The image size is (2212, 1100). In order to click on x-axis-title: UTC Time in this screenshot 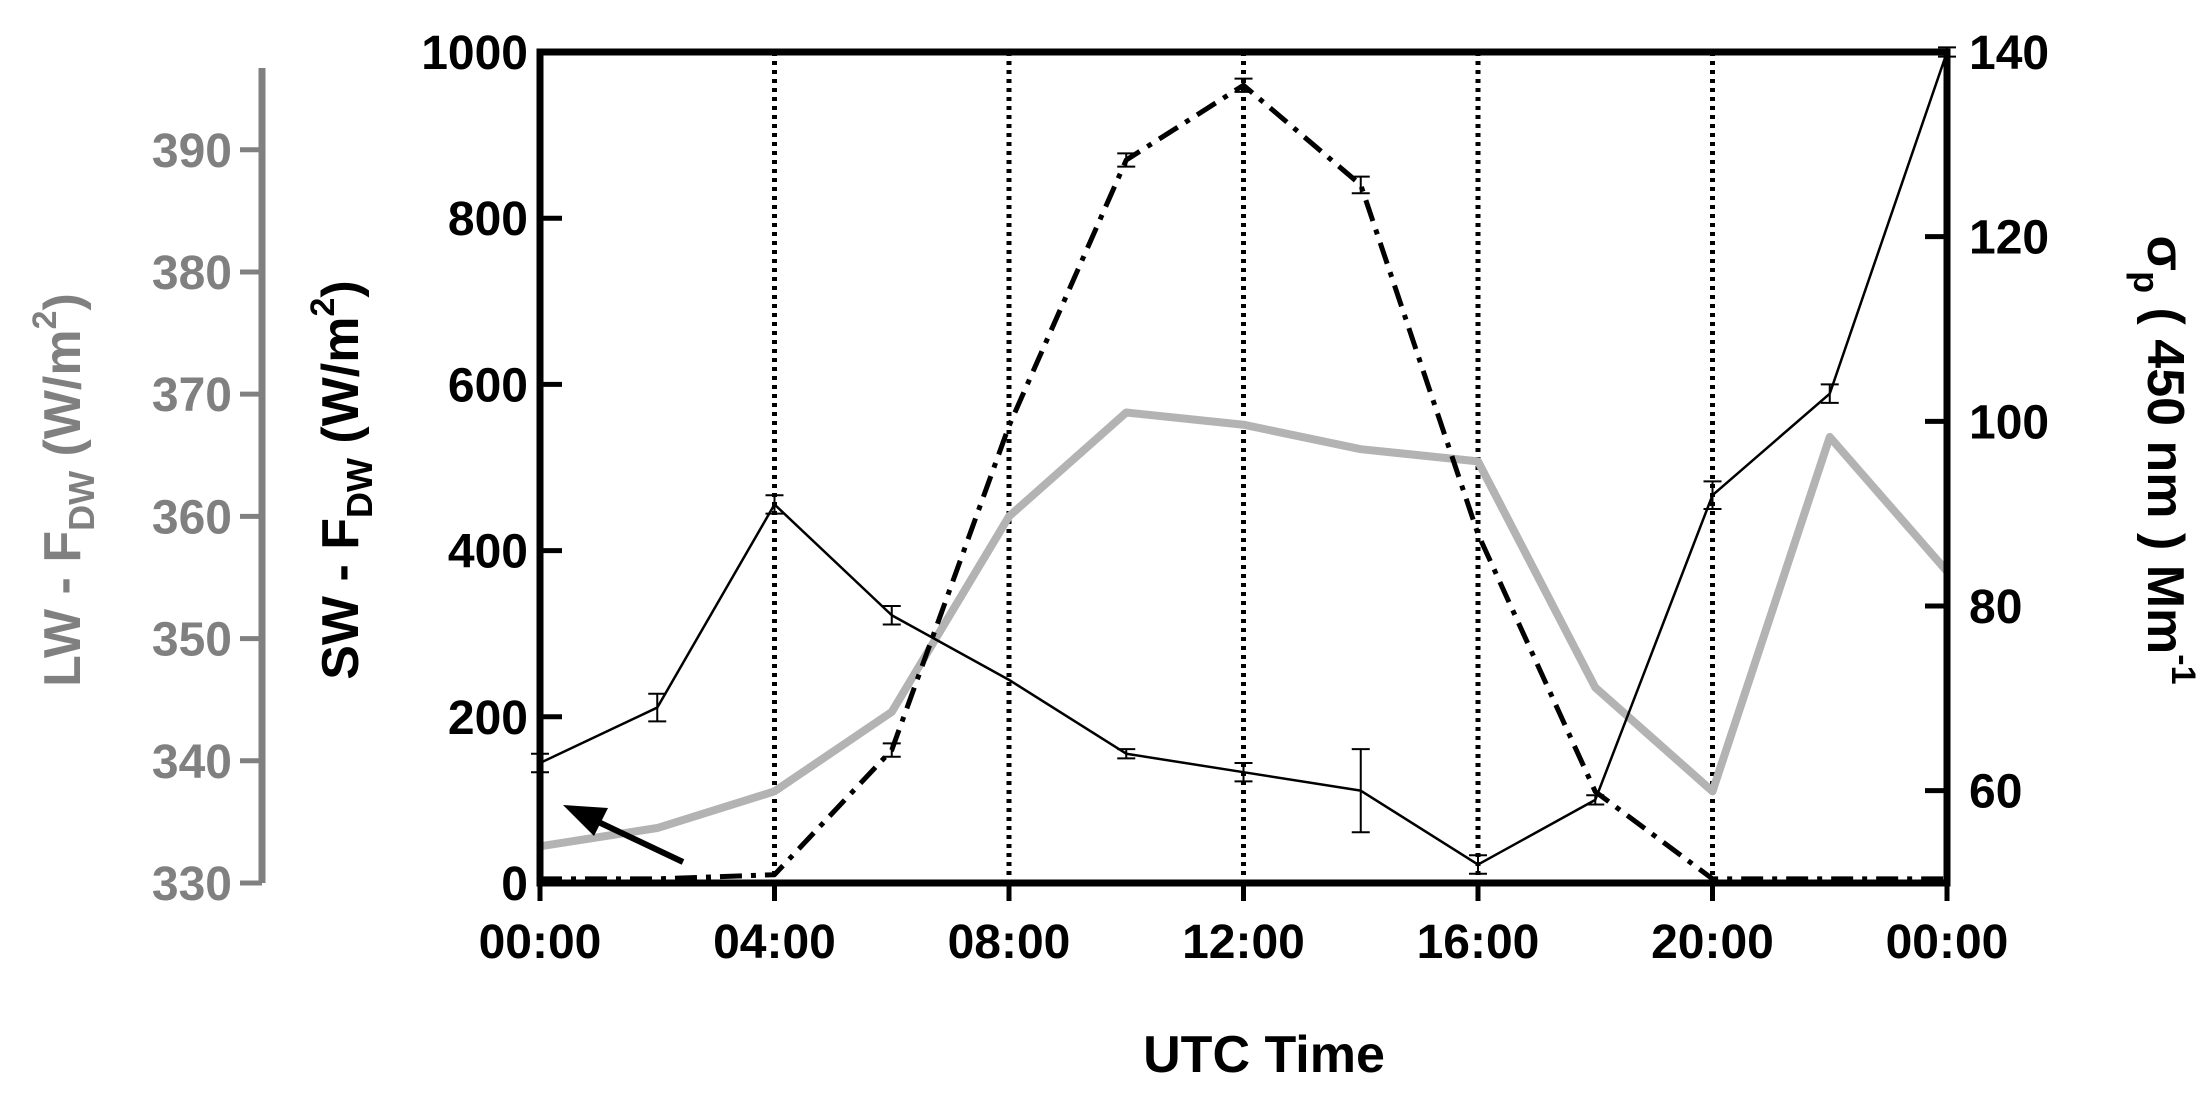, I will do `click(1264, 1055)`.